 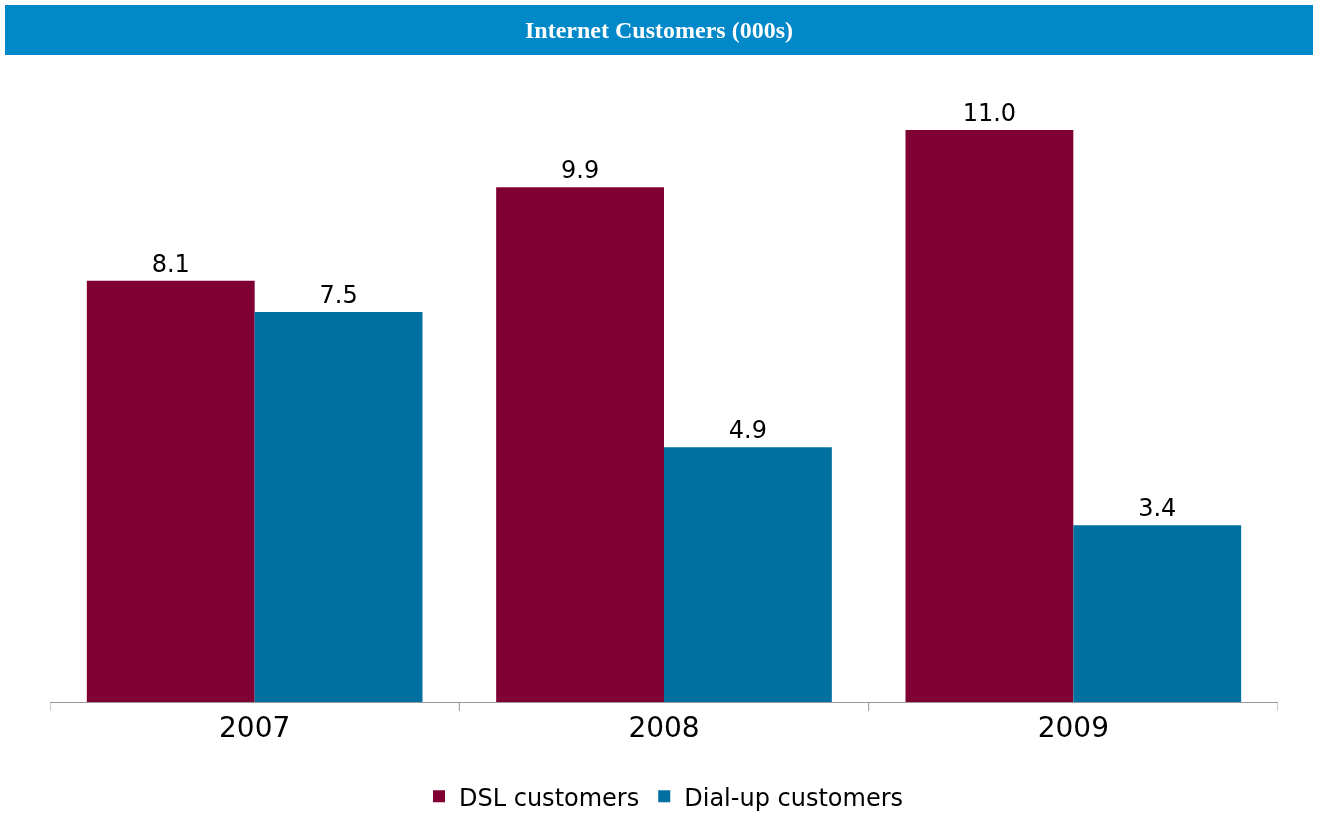 What do you see at coordinates (747, 430) in the screenshot?
I see `data-label: 4.9` at bounding box center [747, 430].